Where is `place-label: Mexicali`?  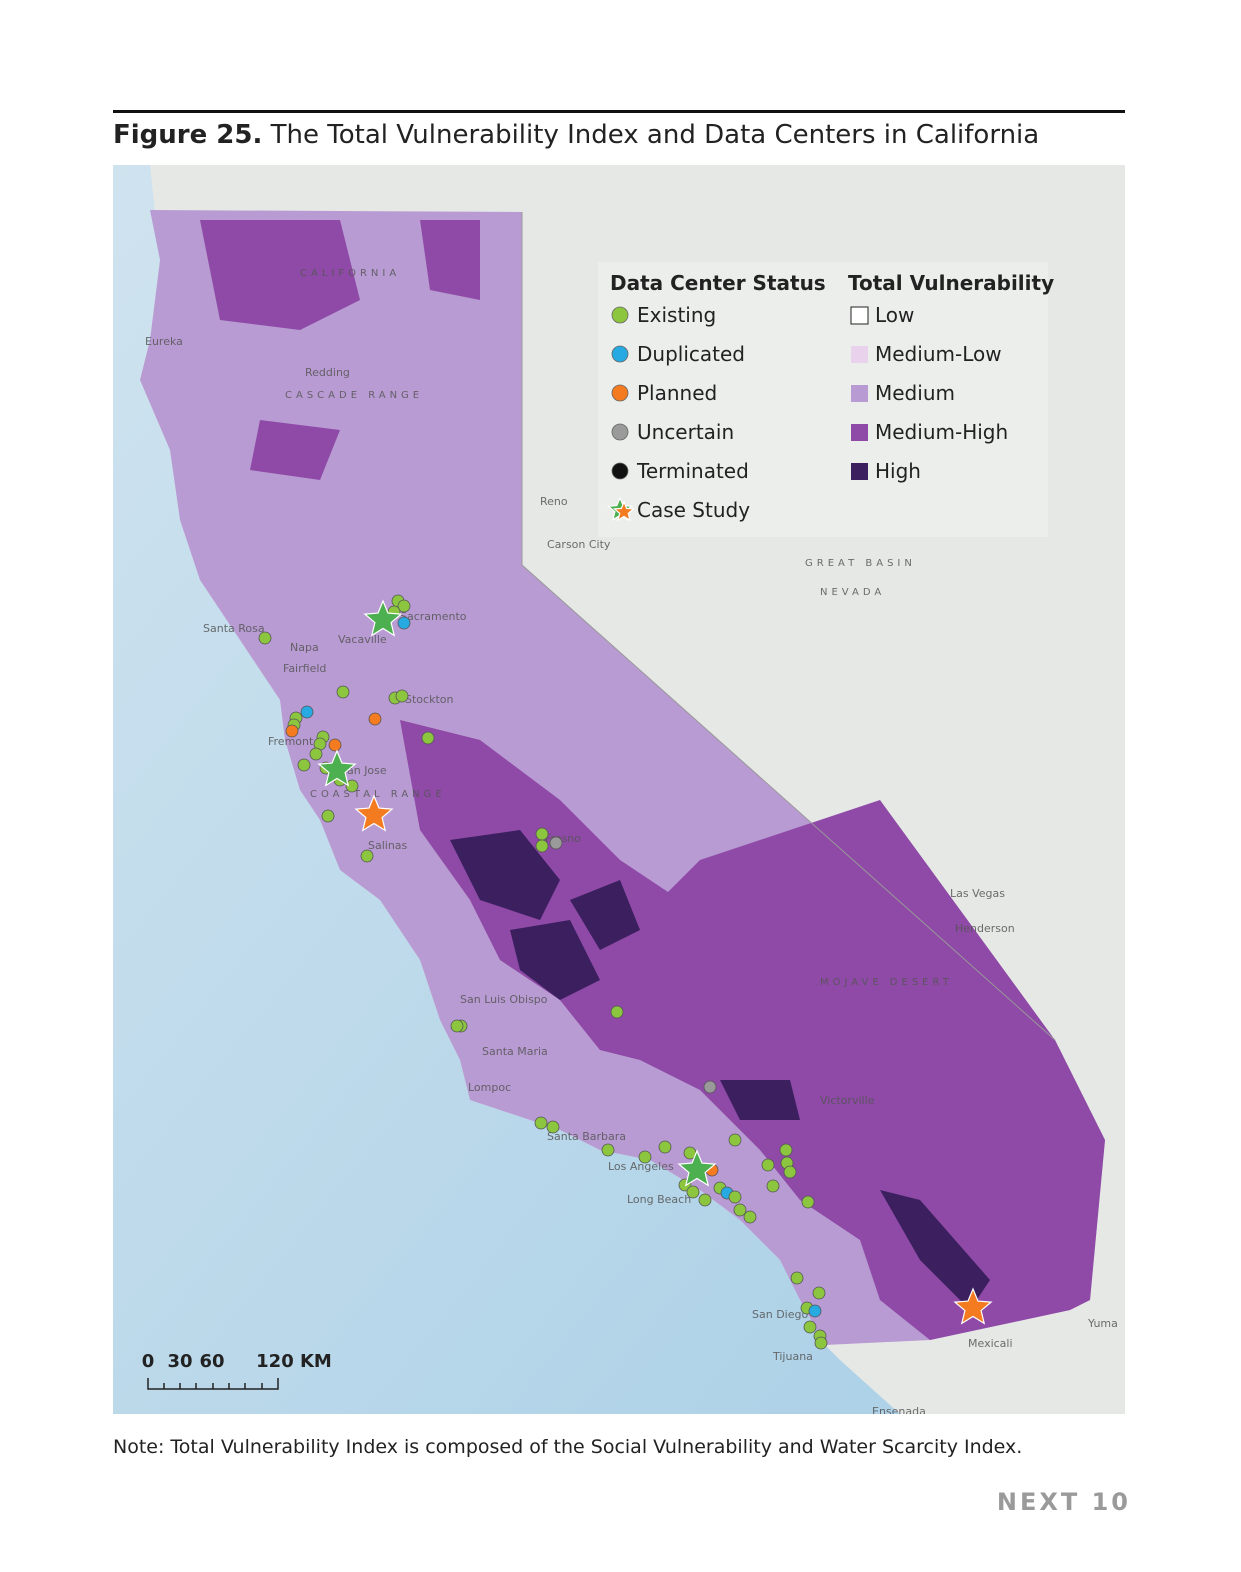
place-label: Mexicali is located at coordinates (990, 1343).